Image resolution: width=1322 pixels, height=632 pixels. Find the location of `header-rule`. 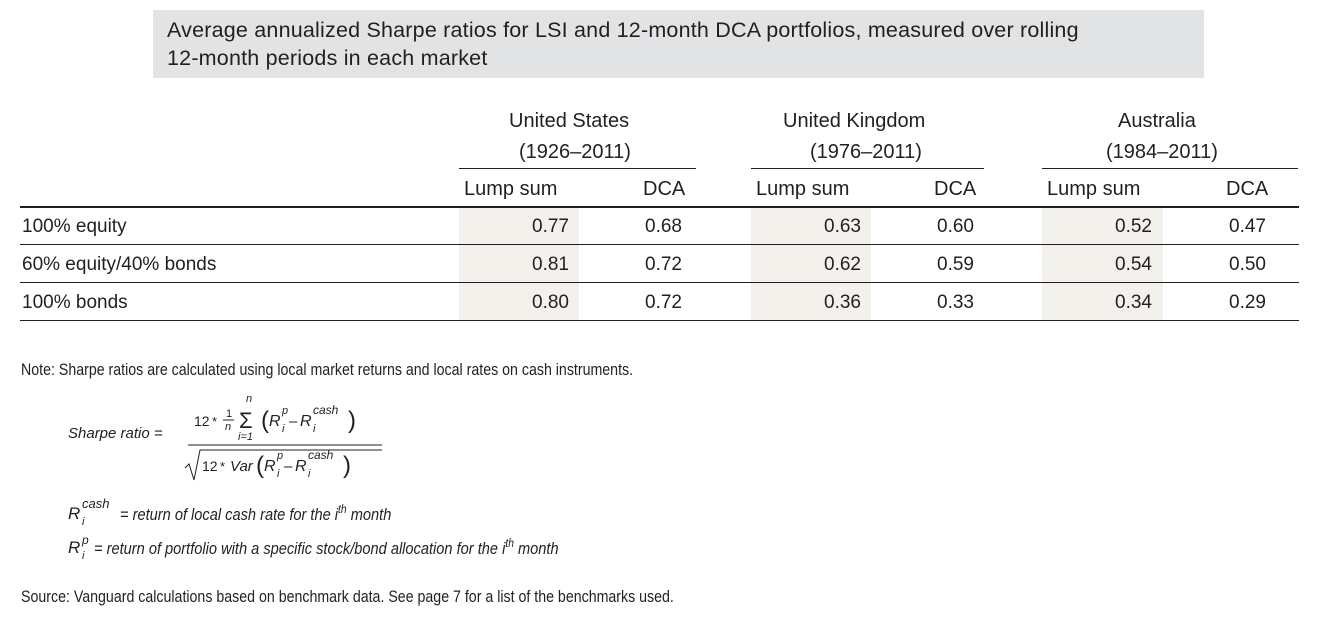

header-rule is located at coordinates (659, 207).